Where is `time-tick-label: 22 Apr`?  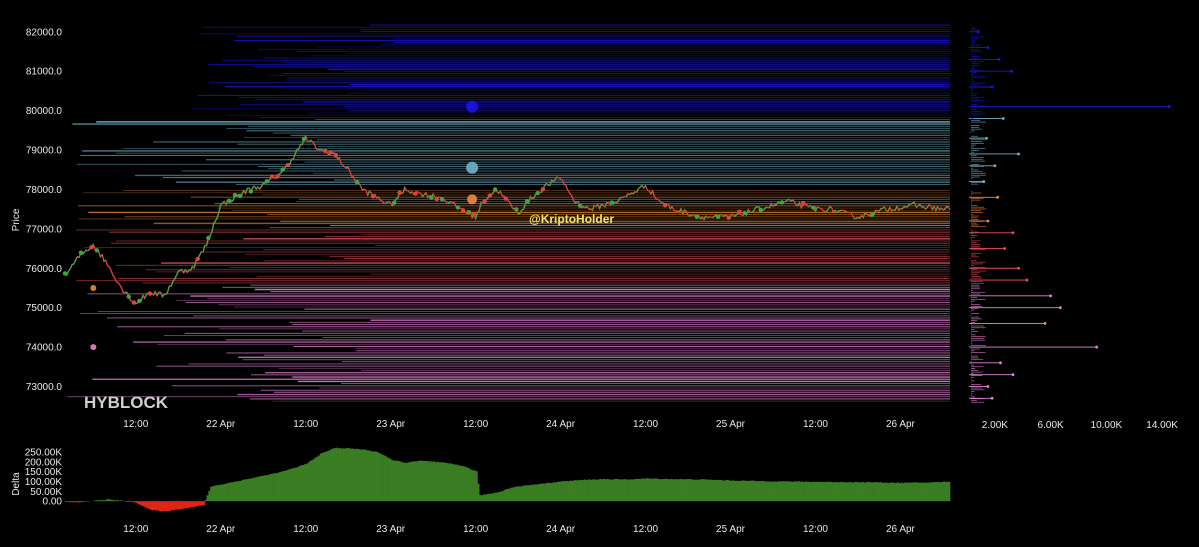
time-tick-label: 22 Apr is located at coordinates (221, 529).